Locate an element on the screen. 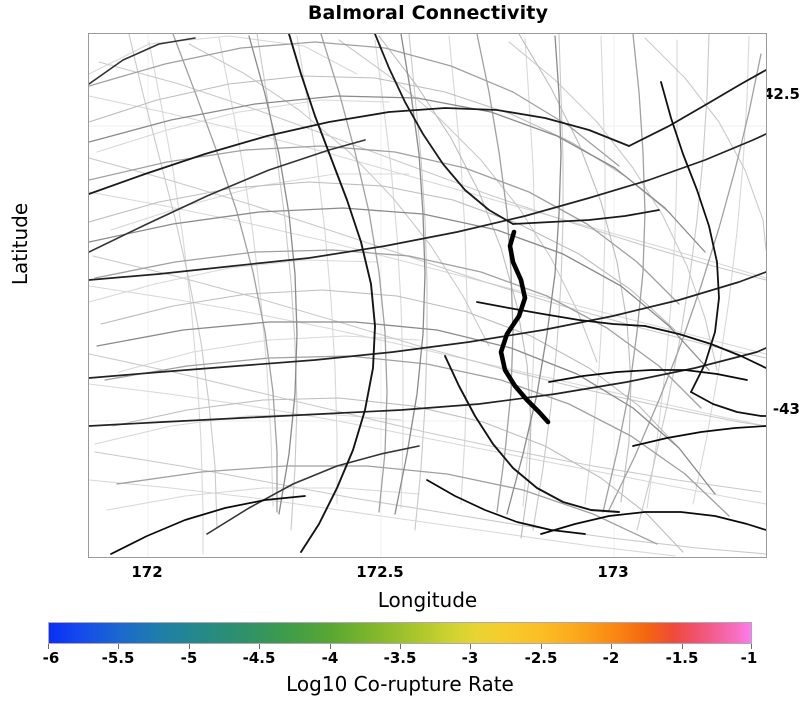  colorbar-tick-label-3: -4.5 is located at coordinates (259, 658).